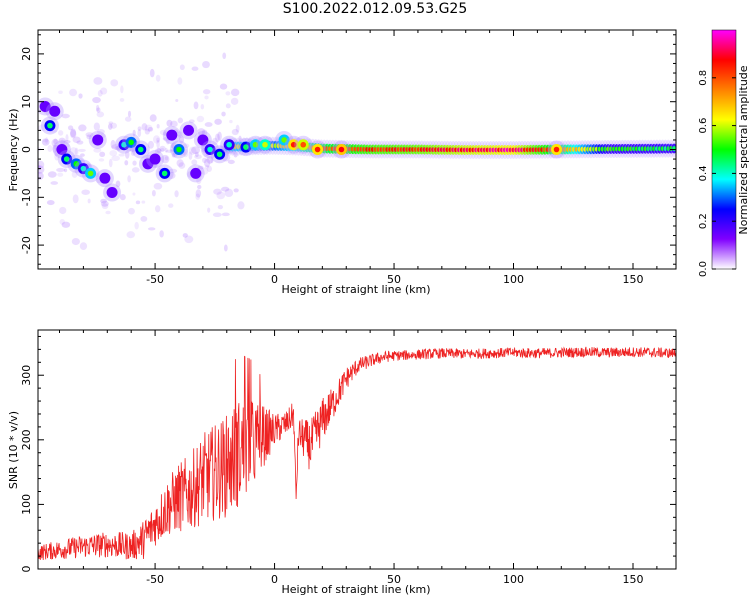 The width and height of the screenshot is (750, 600). Describe the element at coordinates (394, 579) in the screenshot. I see `x-tick-label: 50` at that location.